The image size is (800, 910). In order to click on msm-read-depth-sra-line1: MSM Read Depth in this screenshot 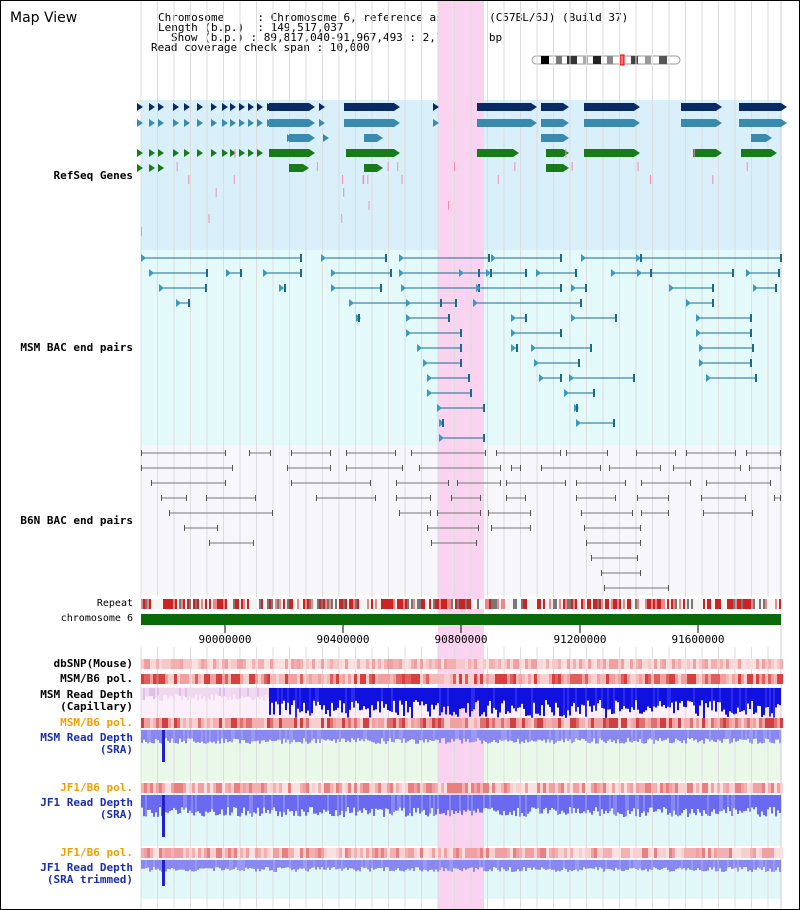, I will do `click(86, 737)`.